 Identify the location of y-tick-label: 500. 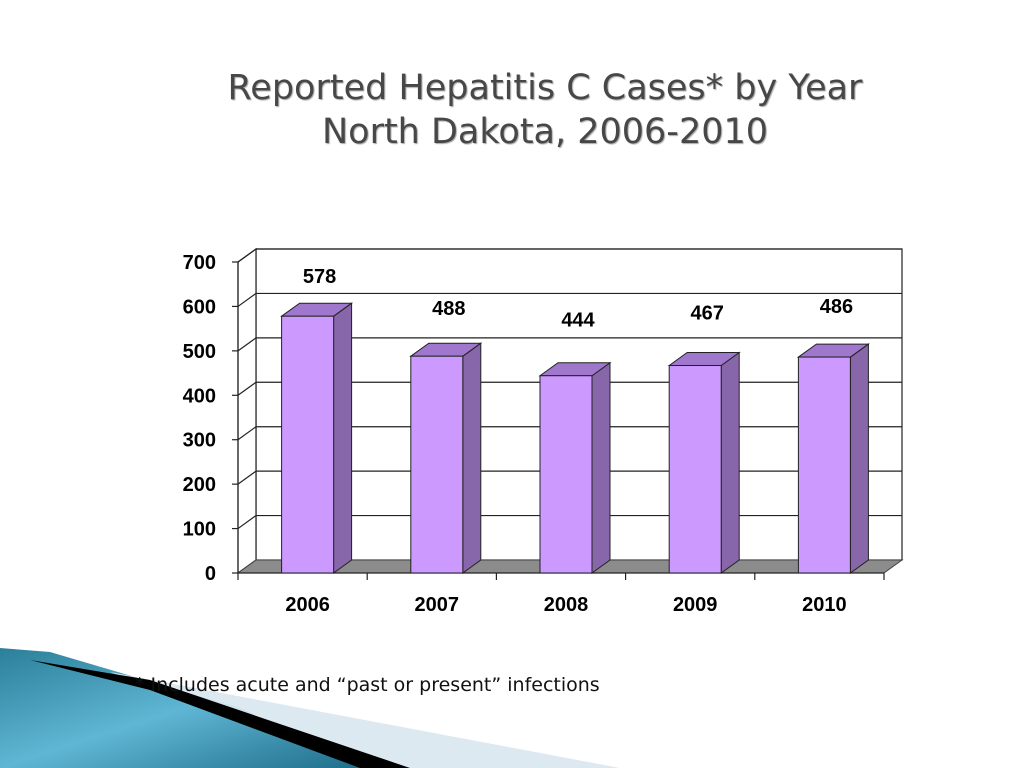
(199, 352).